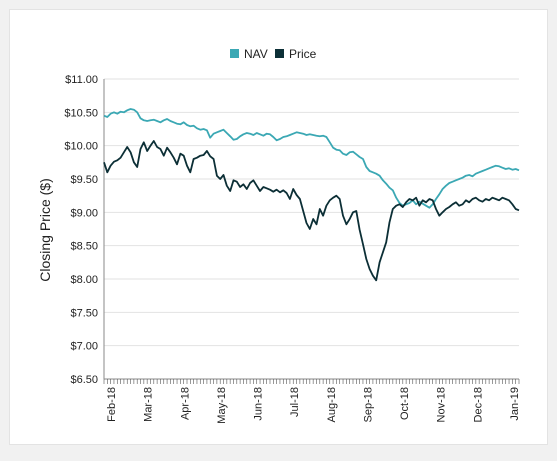 The image size is (557, 461). Describe the element at coordinates (81, 113) in the screenshot. I see `y-tick-label: $10.50` at that location.